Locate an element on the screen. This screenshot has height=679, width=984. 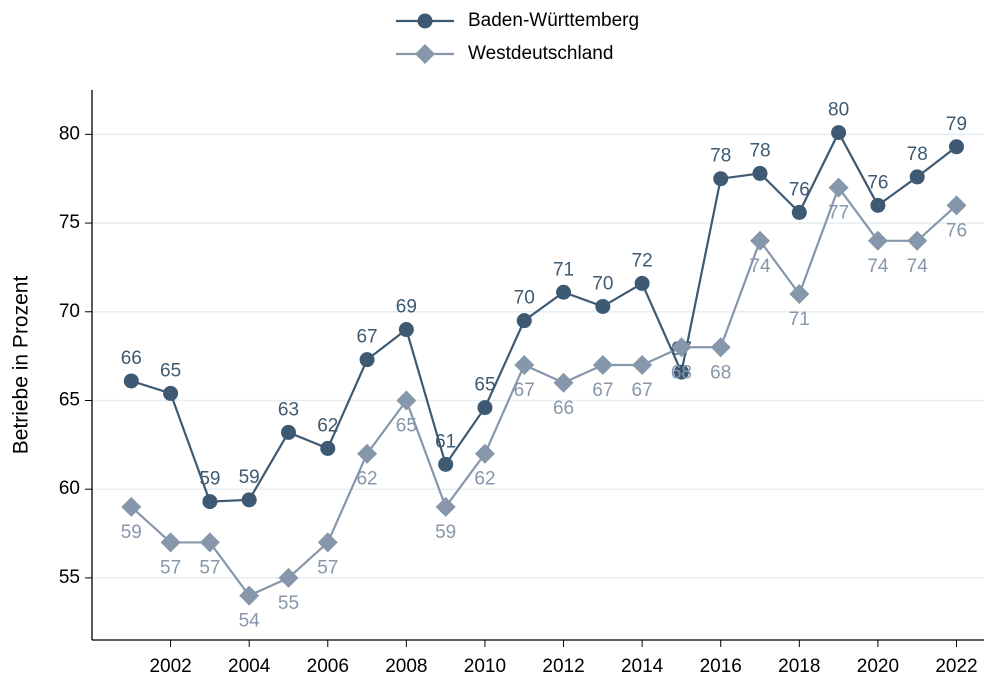
x-tick-label: 2018 is located at coordinates (799, 666).